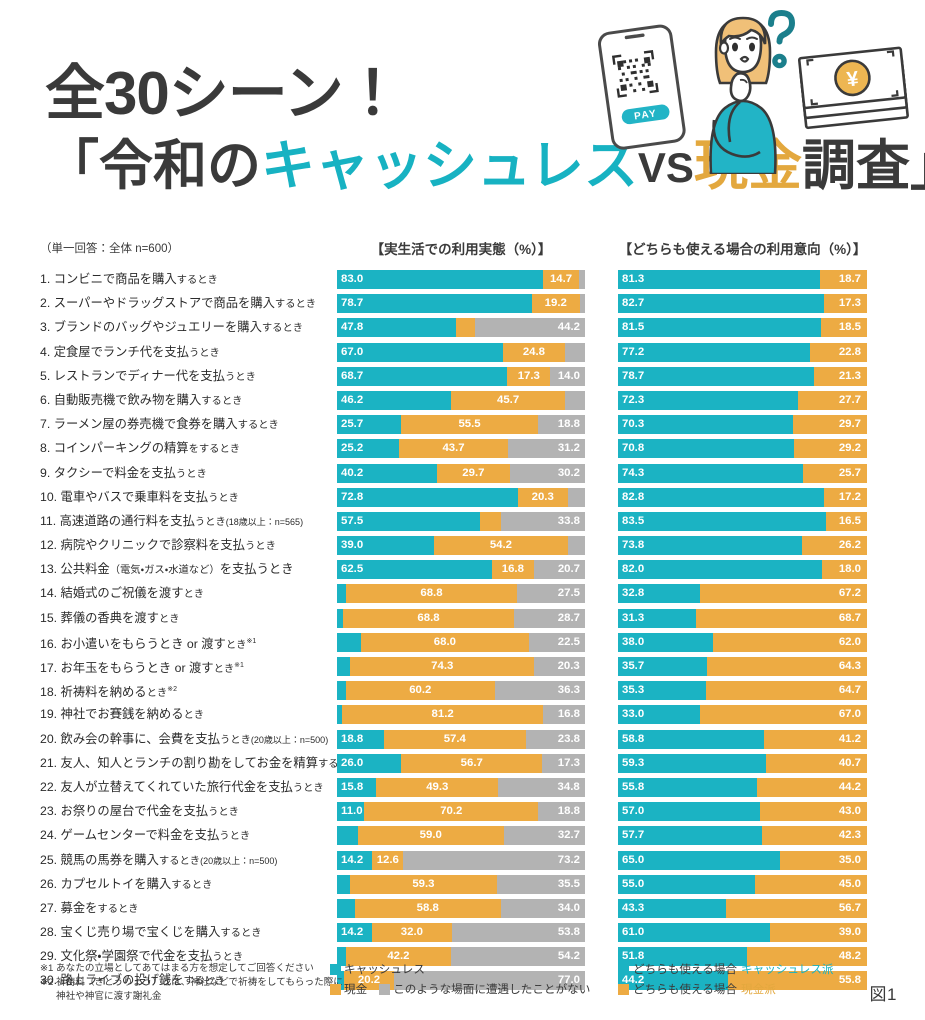  What do you see at coordinates (461, 570) in the screenshot?
I see `bar-group-actual-usage: 62.5 16.8 20.7` at bounding box center [461, 570].